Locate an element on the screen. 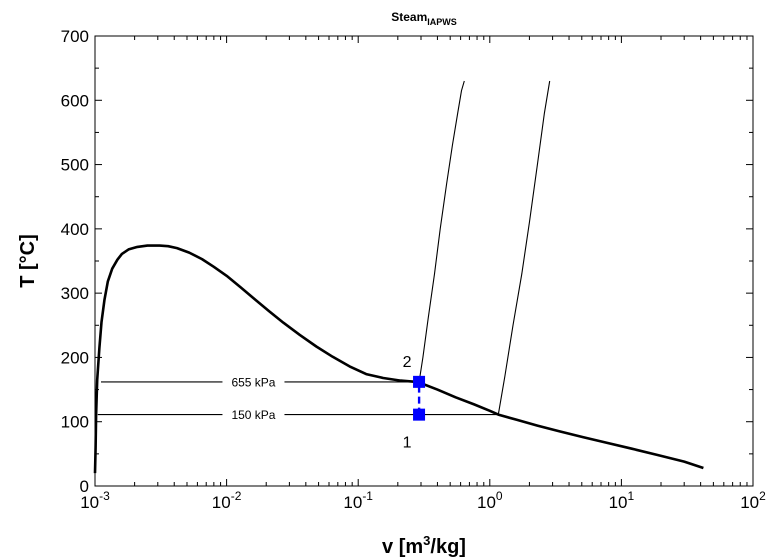 This screenshot has height=558, width=771. x-tick-label: 10⁻¹ is located at coordinates (358, 500).